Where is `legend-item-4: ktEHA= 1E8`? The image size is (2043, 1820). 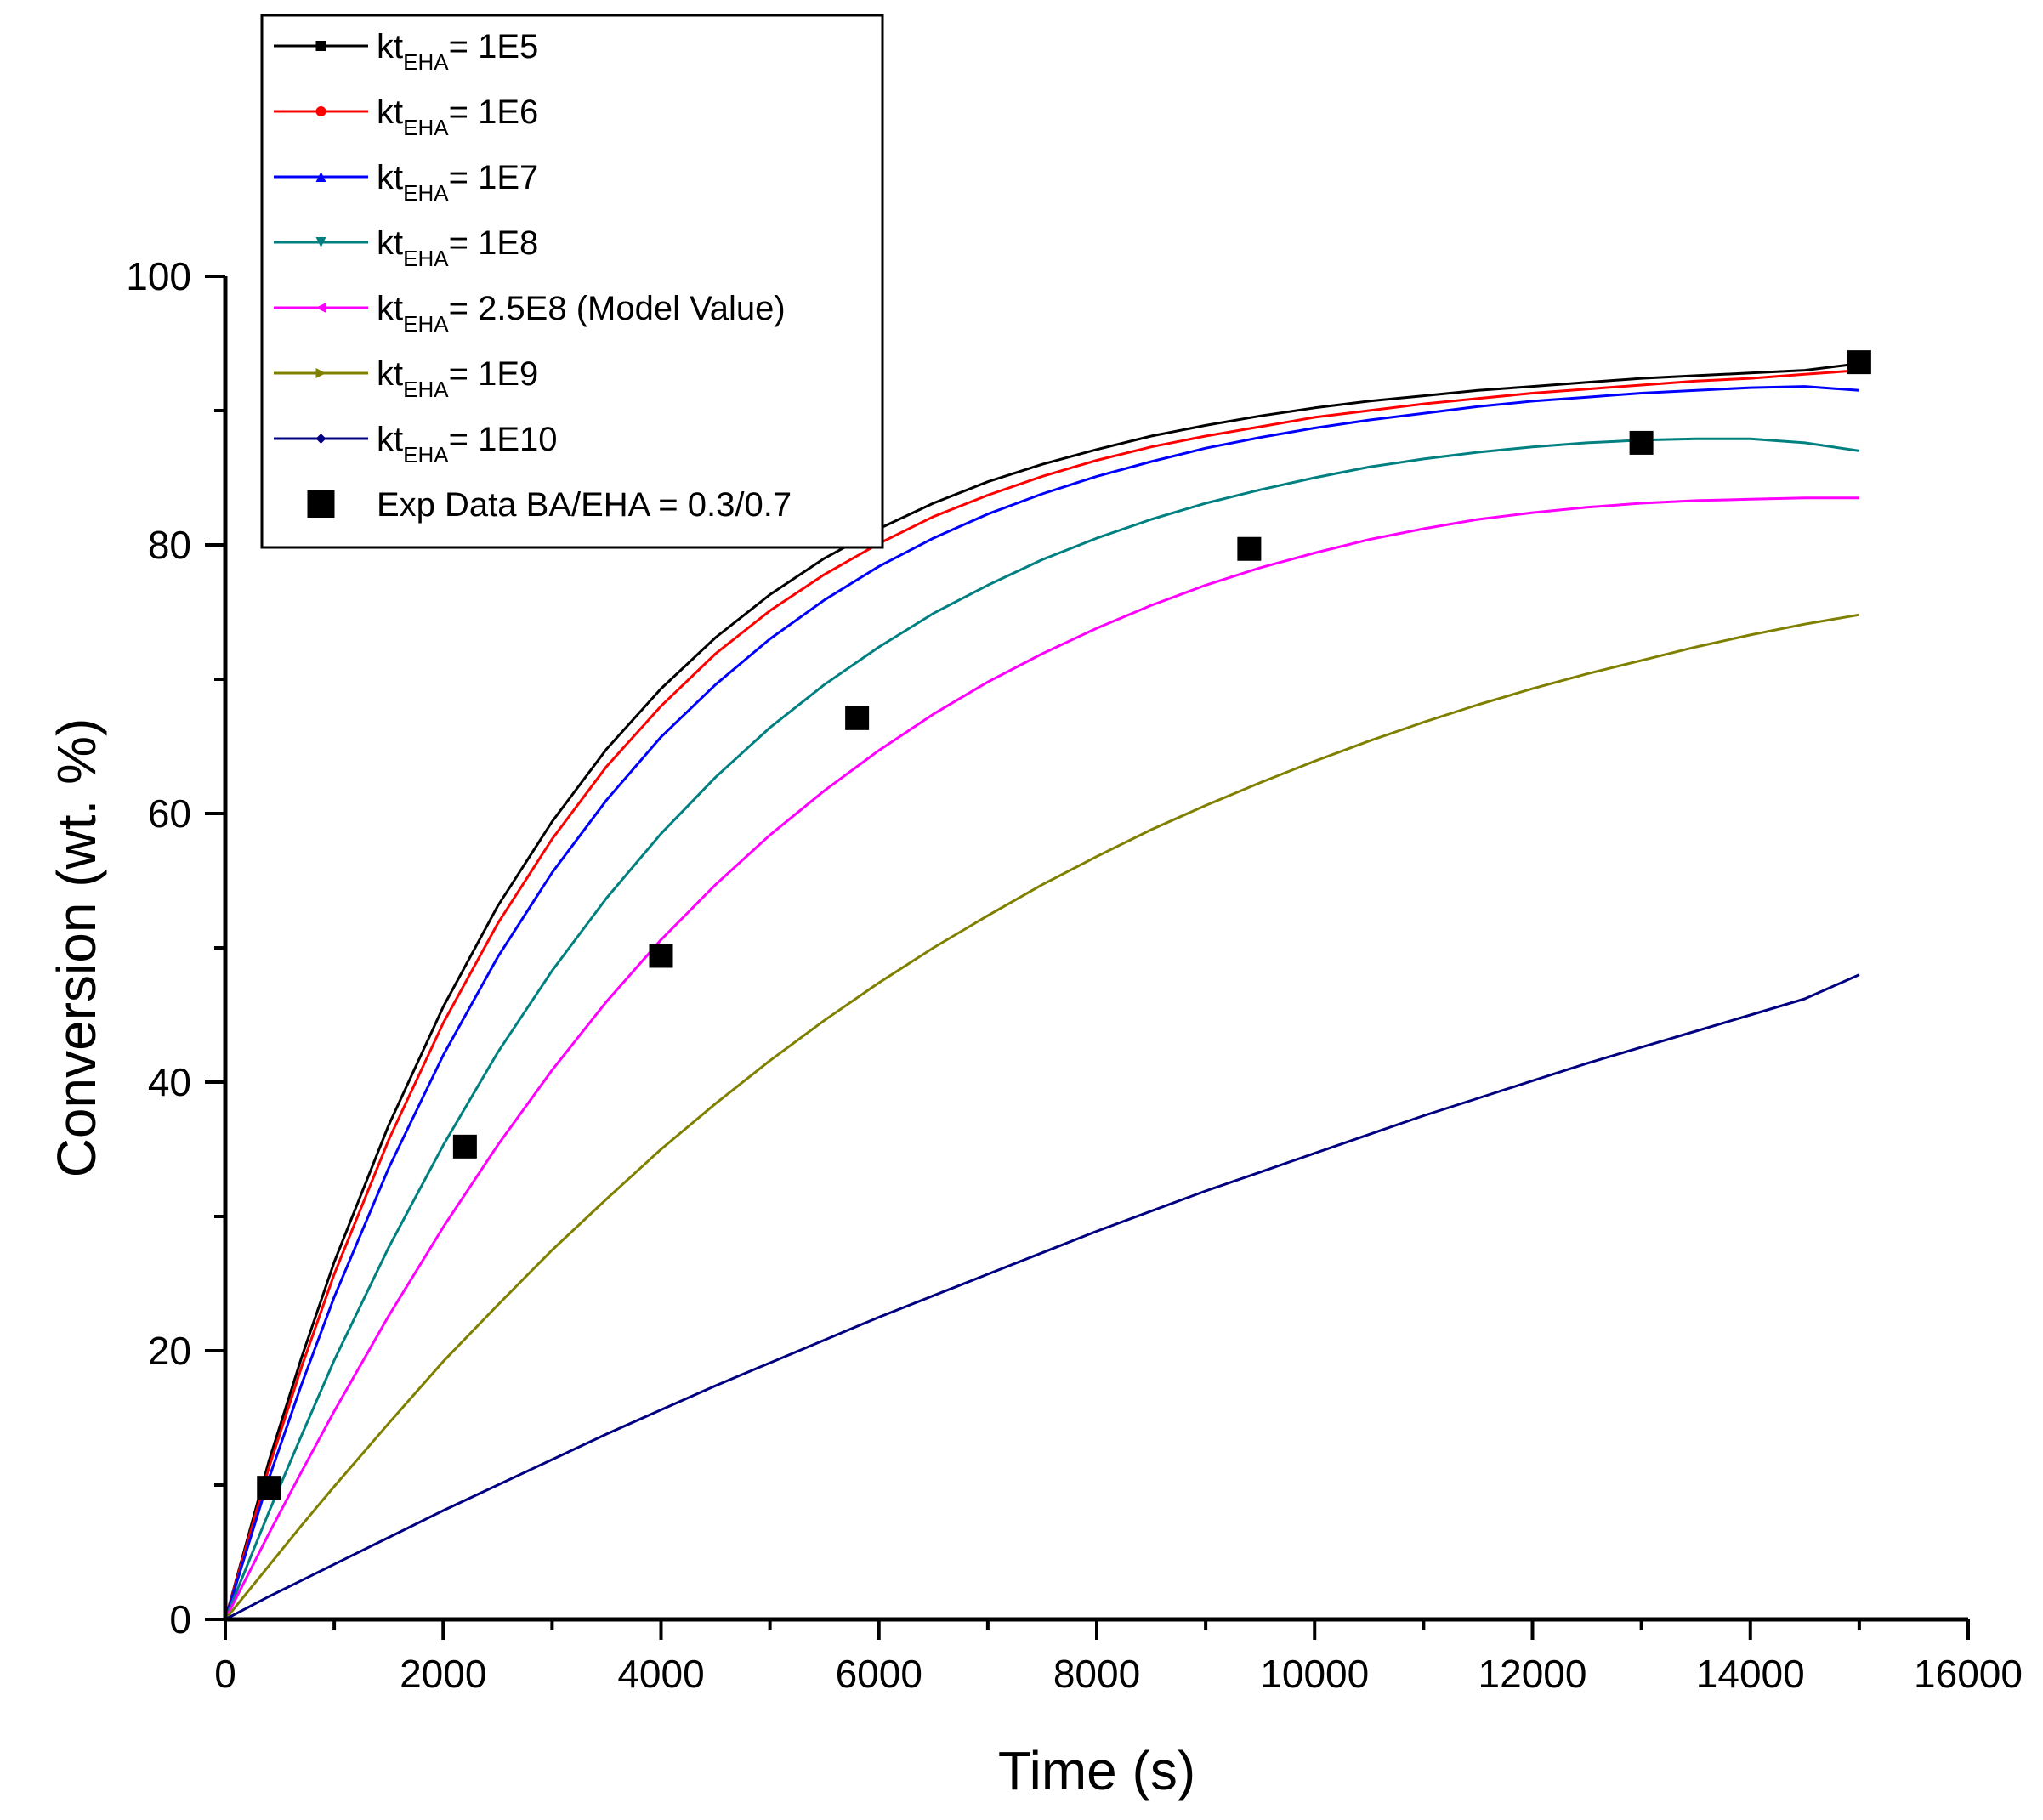 legend-item-4: ktEHA= 1E8 is located at coordinates (406, 247).